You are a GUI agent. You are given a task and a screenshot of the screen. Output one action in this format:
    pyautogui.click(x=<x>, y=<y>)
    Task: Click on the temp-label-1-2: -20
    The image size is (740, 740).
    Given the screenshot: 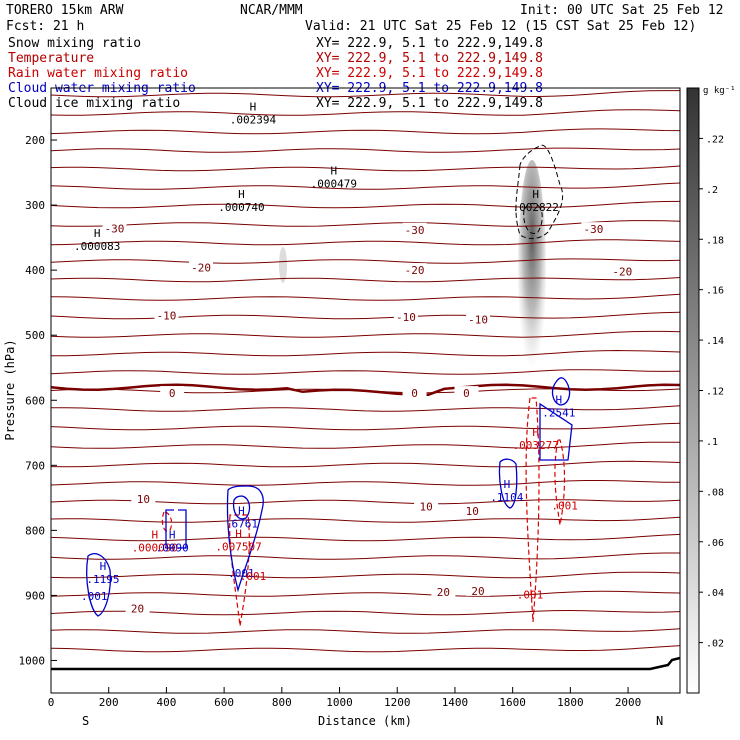 What is the action you would take?
    pyautogui.click(x=622, y=271)
    